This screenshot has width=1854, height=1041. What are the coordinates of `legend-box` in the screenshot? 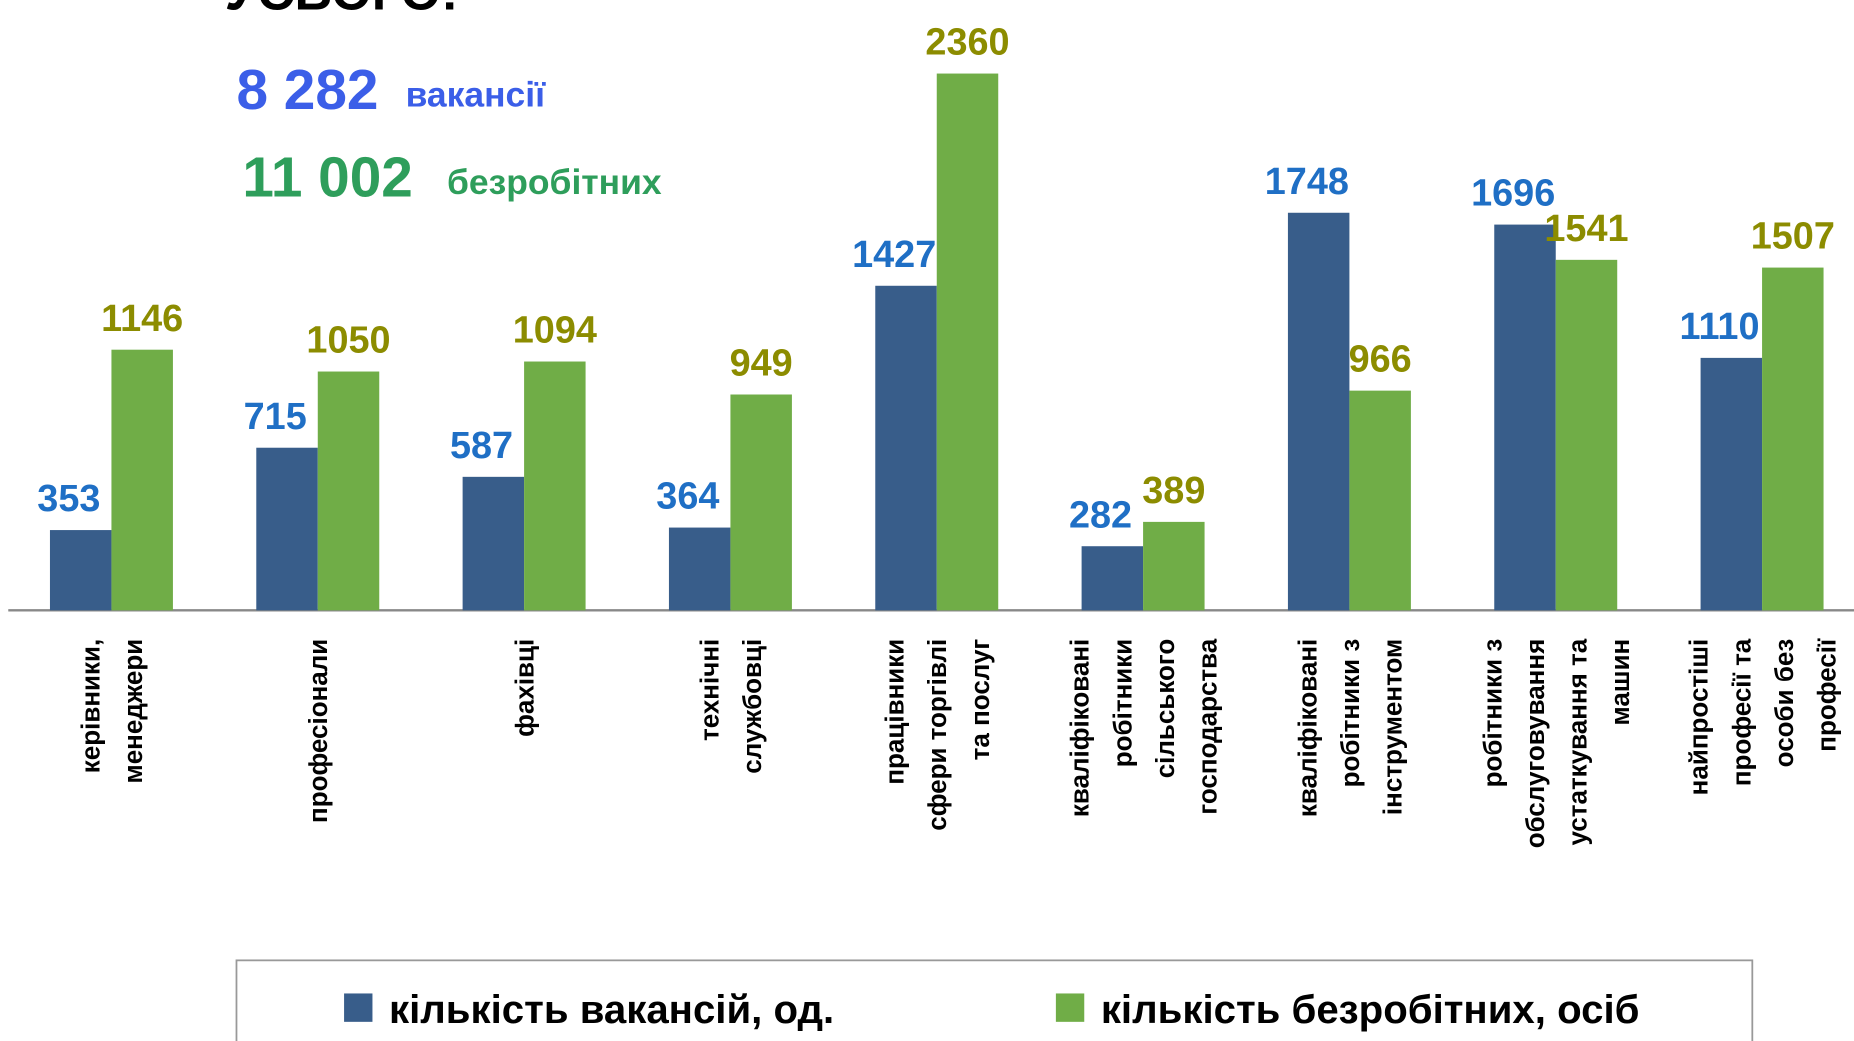 It's located at (994, 1000).